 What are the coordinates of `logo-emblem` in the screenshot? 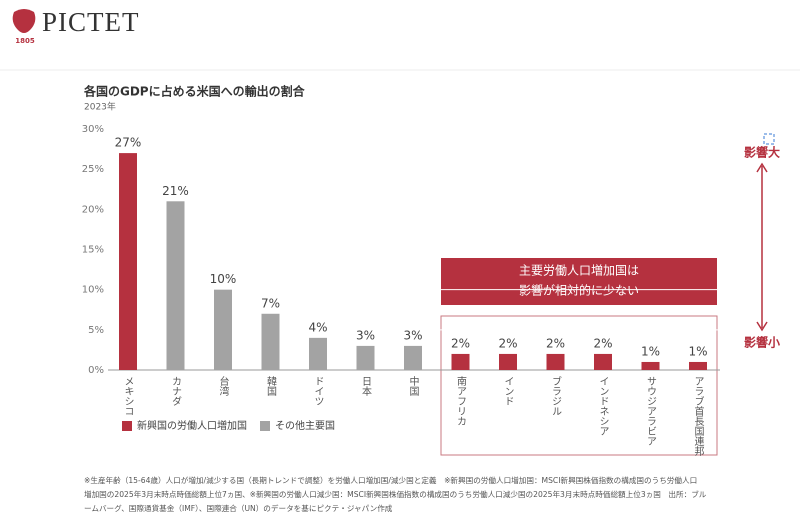 It's located at (24, 21).